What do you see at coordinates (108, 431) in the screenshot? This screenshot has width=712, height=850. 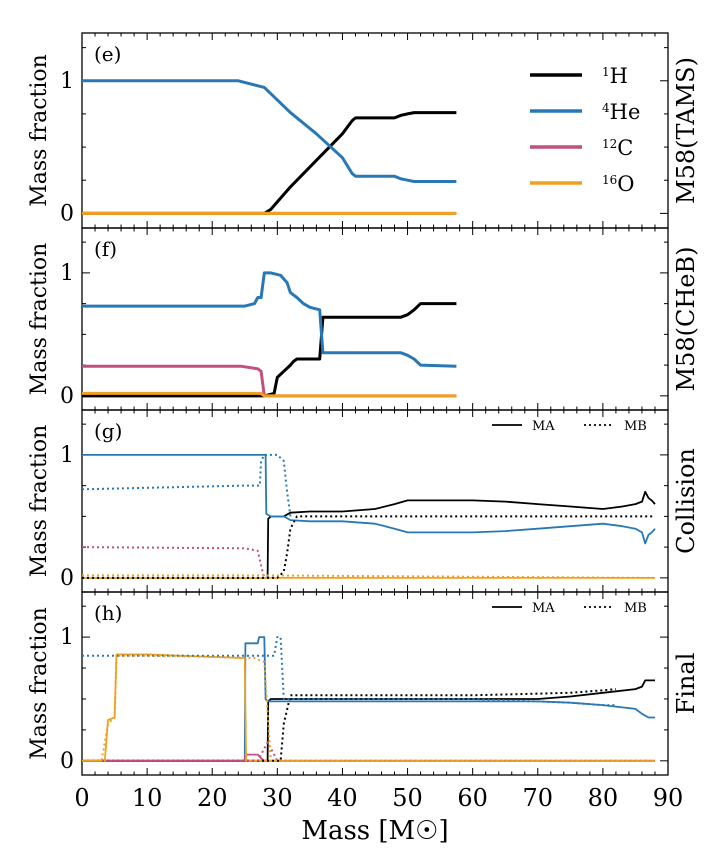 I see `panel-label: (g)` at bounding box center [108, 431].